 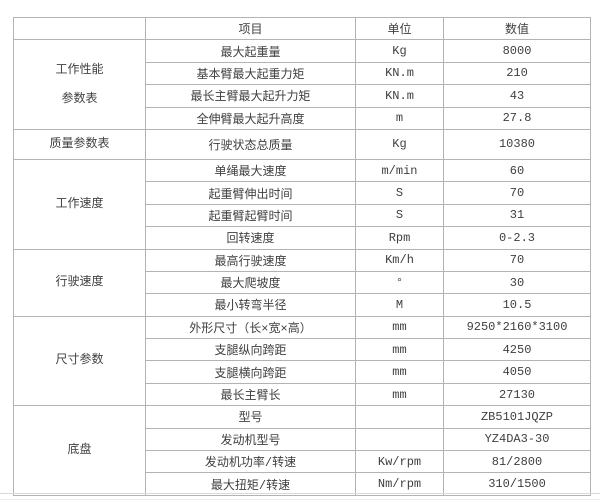 I want to click on table-row: 全伸臂最大起升高度 m 27.8, so click(x=302, y=118).